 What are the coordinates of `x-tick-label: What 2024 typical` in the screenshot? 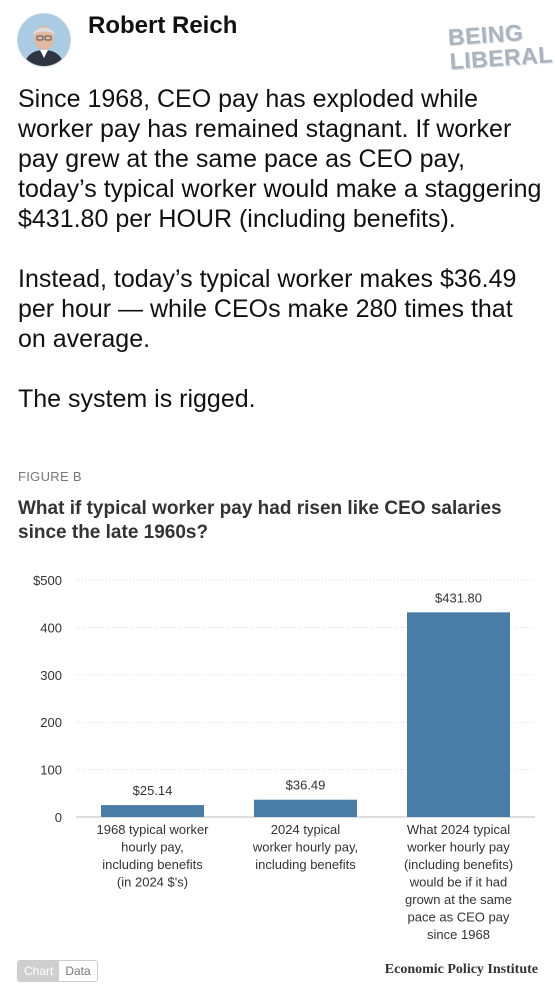 It's located at (458, 829).